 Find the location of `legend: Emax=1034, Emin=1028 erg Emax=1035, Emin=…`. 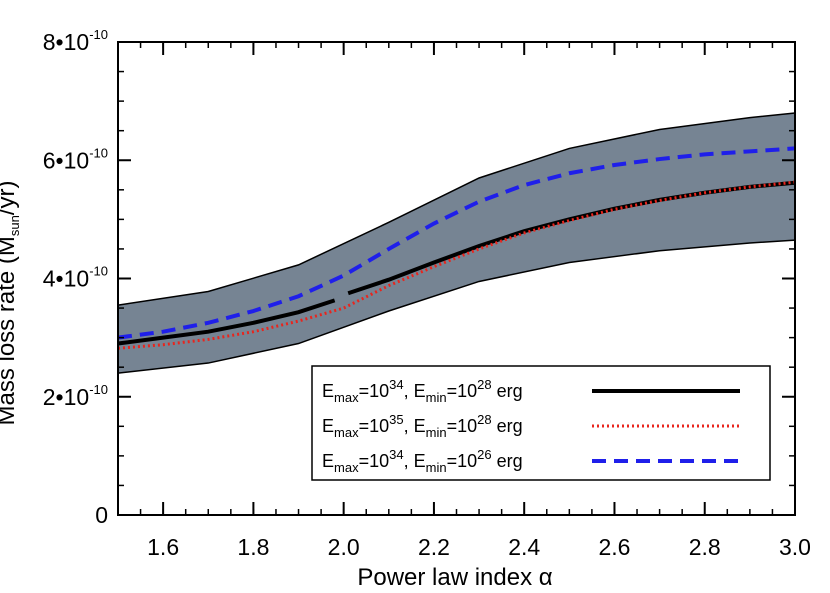

legend: Emax=1034, Emin=1028 erg Emax=1035, Emin=… is located at coordinates (541, 423).